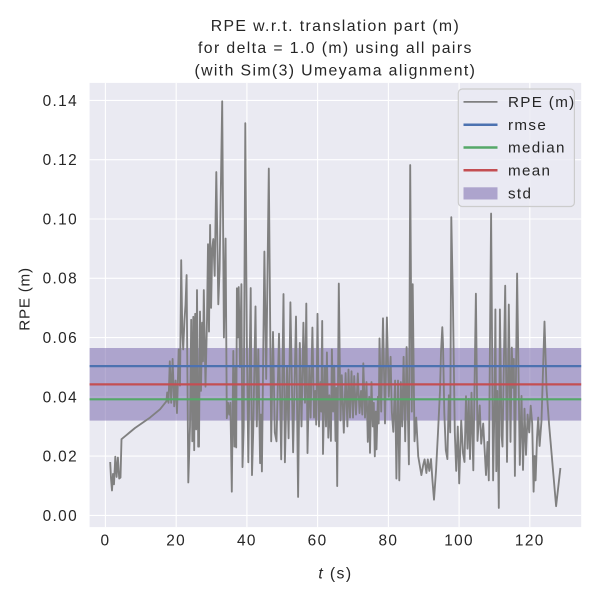 Image resolution: width=600 pixels, height=600 pixels. What do you see at coordinates (527, 125) in the screenshot?
I see `svg-text: rmse` at bounding box center [527, 125].